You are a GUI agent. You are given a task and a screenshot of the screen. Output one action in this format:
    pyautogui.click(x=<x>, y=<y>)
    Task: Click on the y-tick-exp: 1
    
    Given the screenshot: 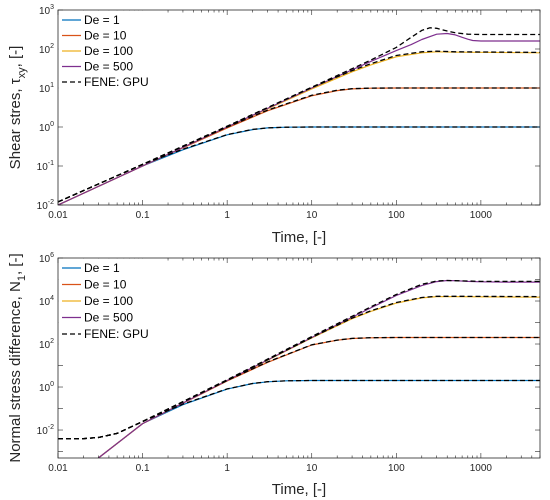 What is the action you would take?
    pyautogui.click(x=52, y=85)
    